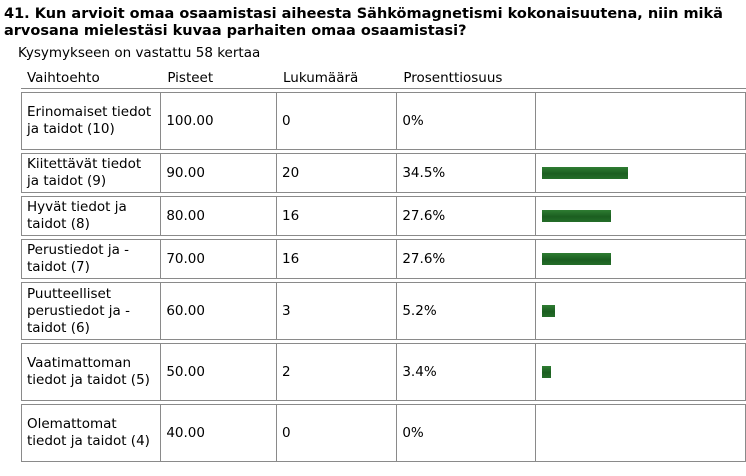 This screenshot has height=476, width=746. I want to click on answer-count-text: Kysymykseen on vastattu 58 kertaa, so click(139, 53).